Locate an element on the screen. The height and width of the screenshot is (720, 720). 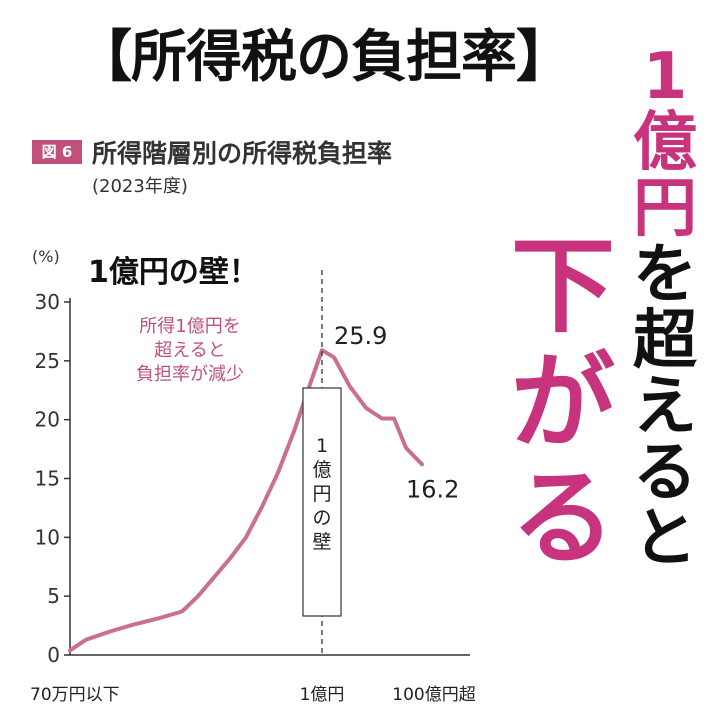
reference-box-char: 壁 is located at coordinates (321, 542).